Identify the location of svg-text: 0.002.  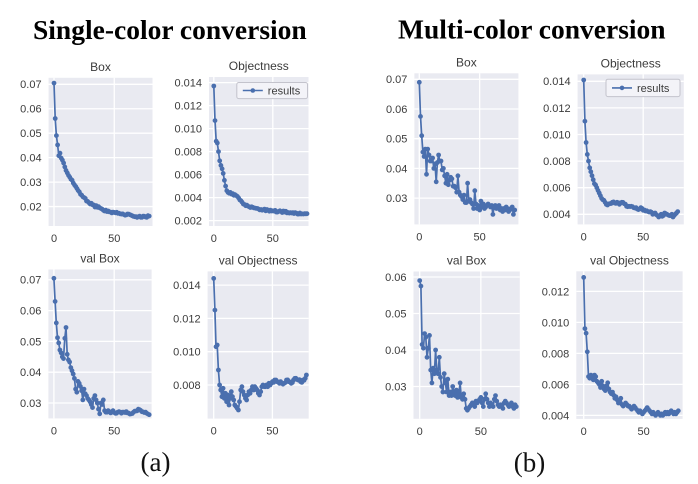
(188, 222).